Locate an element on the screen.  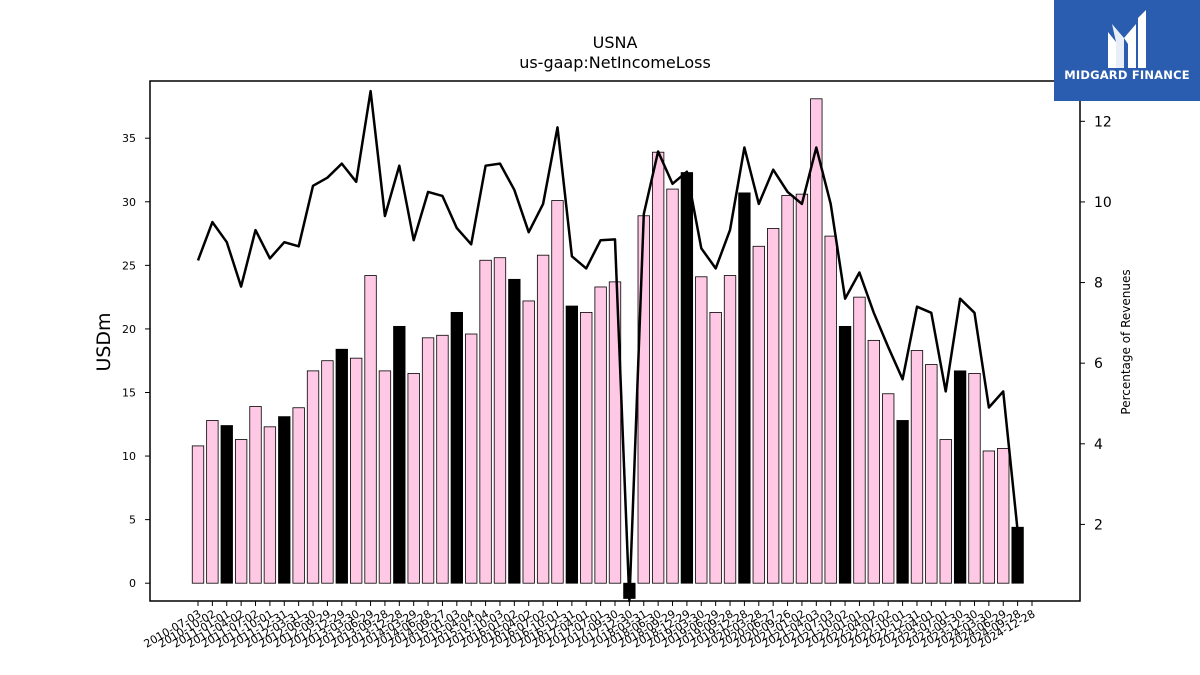
y2-axis-label: Percentage of Revenues is located at coordinates (1126, 341).